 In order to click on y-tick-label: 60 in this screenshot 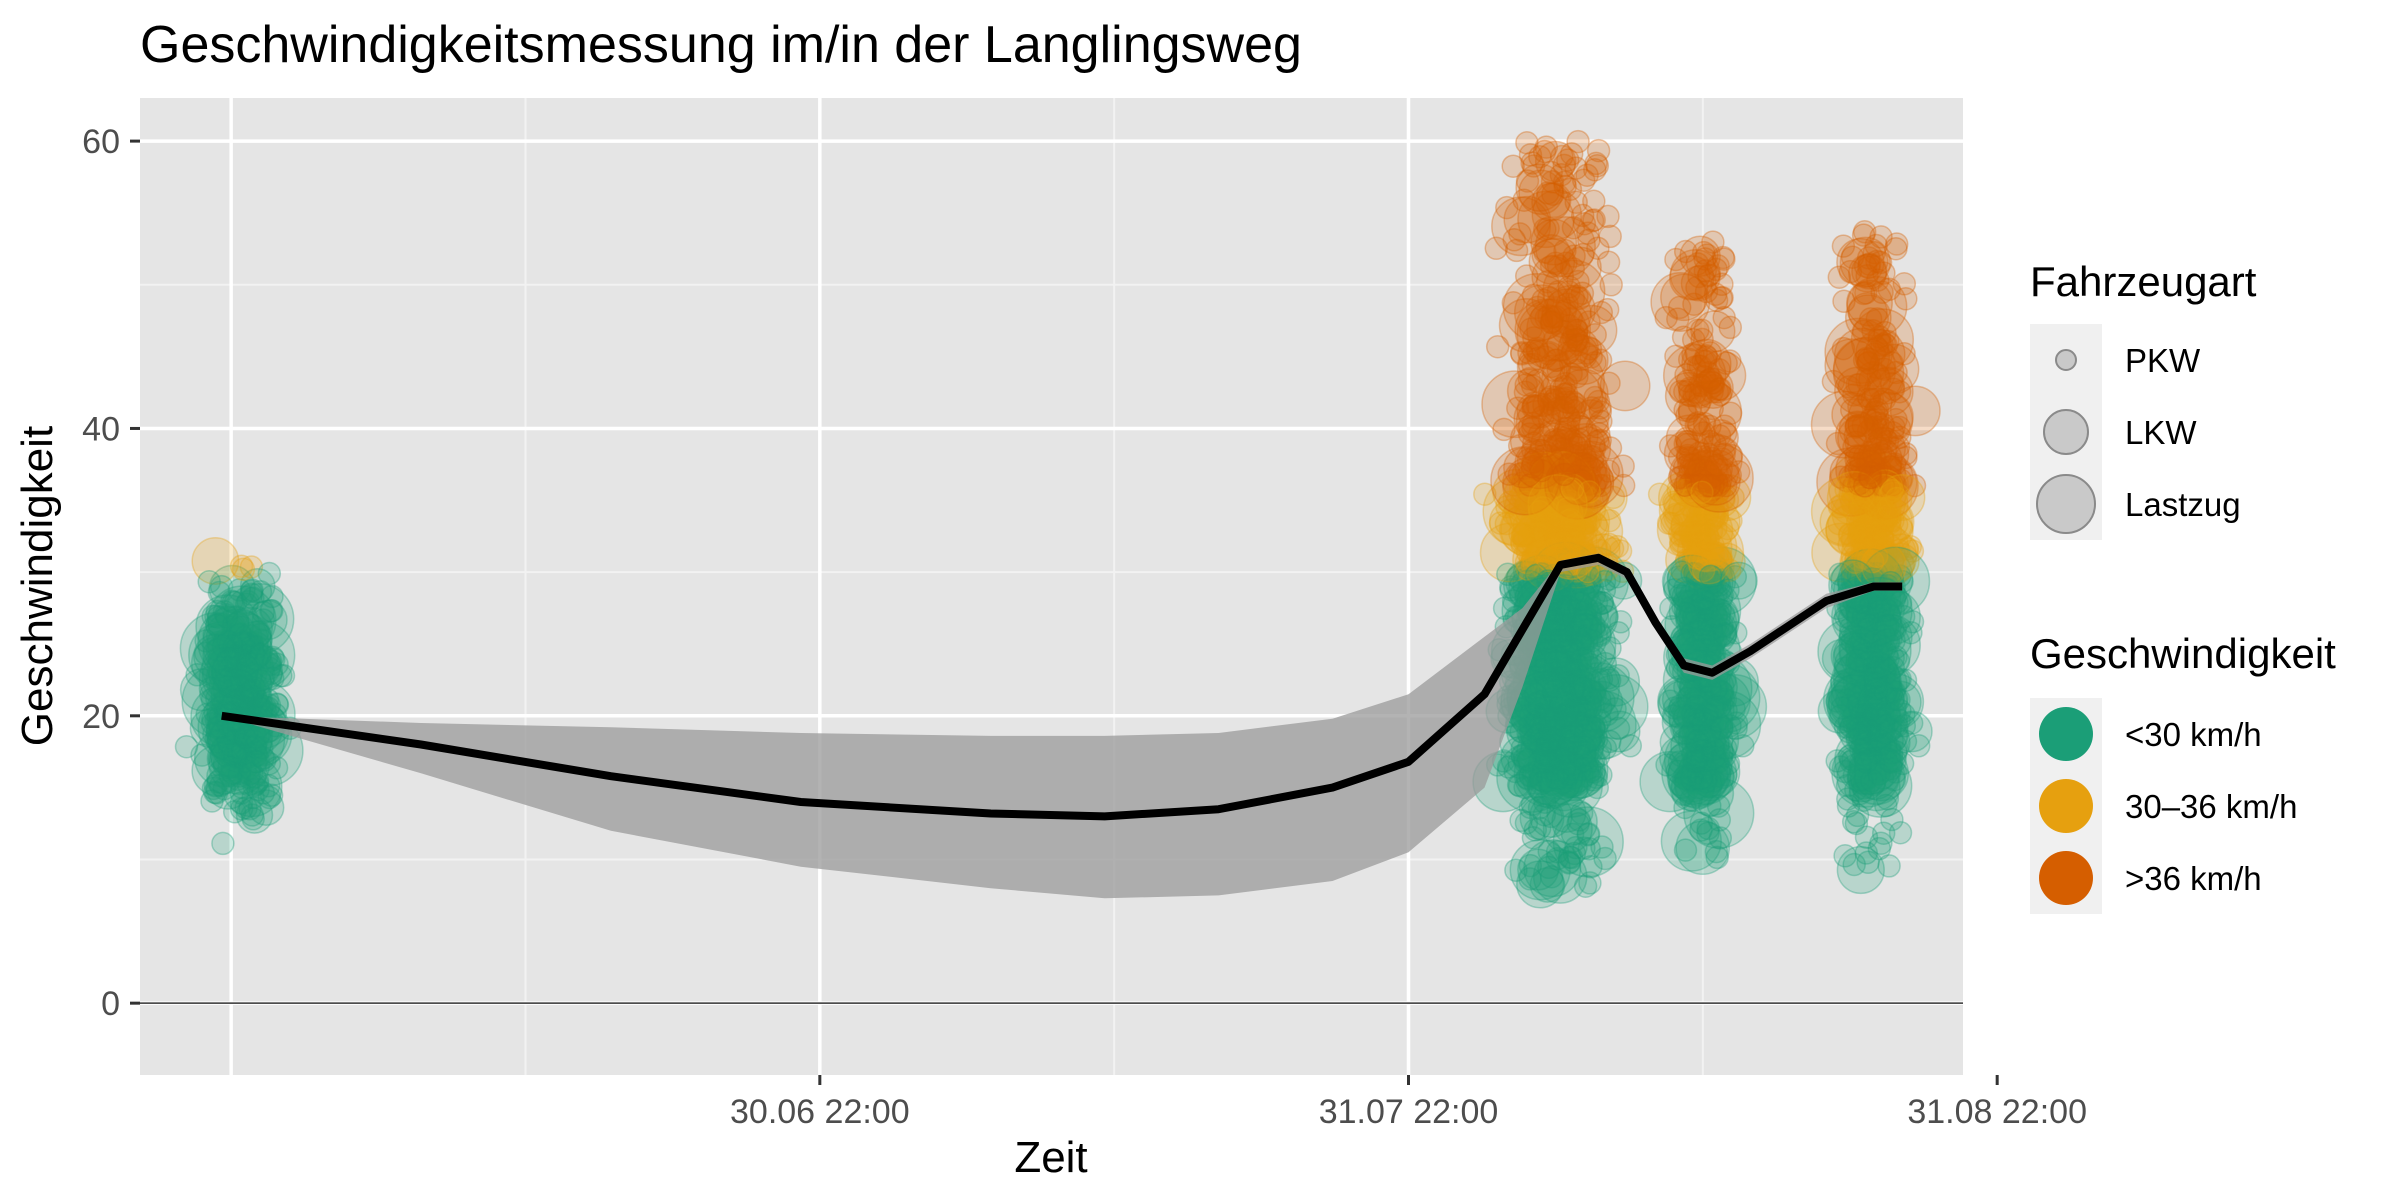, I will do `click(101, 142)`.